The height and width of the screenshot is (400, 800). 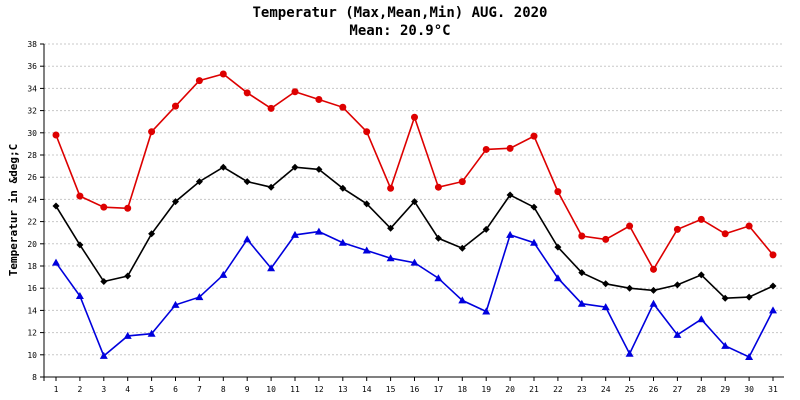 What do you see at coordinates (34, 377) in the screenshot?
I see `y-tick-label: 8` at bounding box center [34, 377].